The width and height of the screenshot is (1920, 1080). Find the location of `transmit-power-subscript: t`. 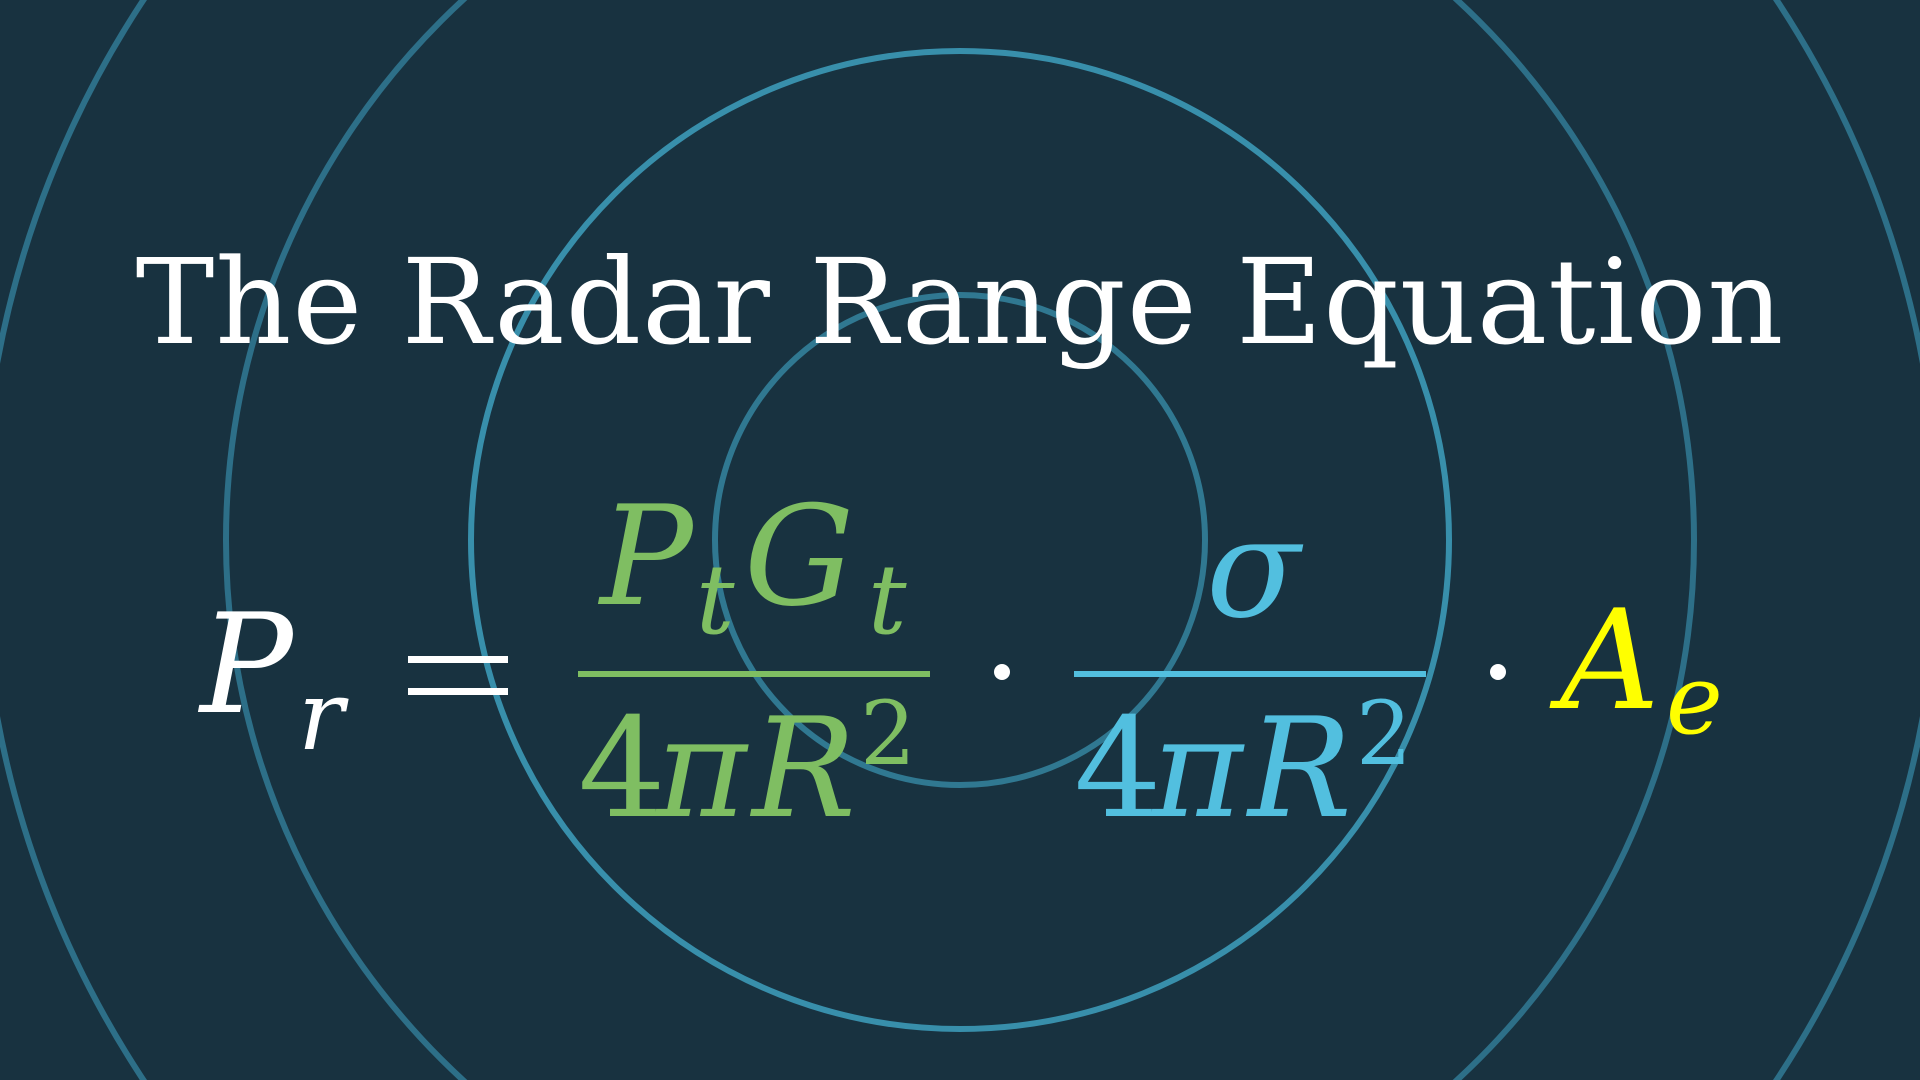

transmit-power-subscript: t is located at coordinates (715, 600).